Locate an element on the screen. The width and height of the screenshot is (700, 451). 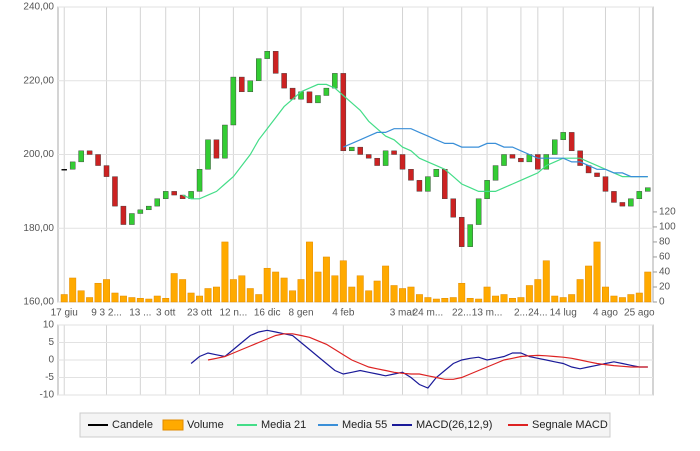
x-tick-label: 3 ott is located at coordinates (166, 313).